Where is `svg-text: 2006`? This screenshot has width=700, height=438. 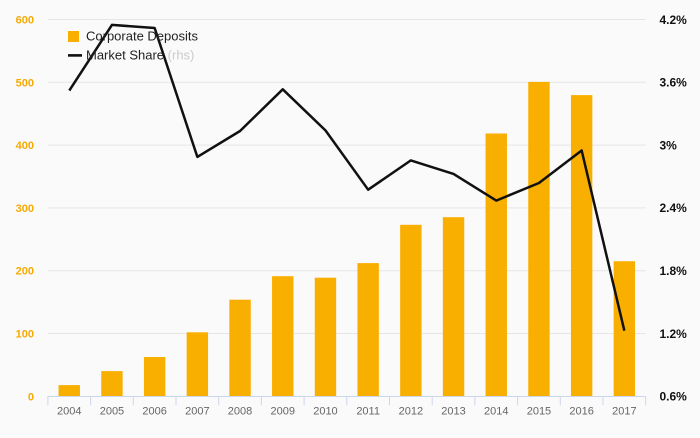 svg-text: 2006 is located at coordinates (154, 412).